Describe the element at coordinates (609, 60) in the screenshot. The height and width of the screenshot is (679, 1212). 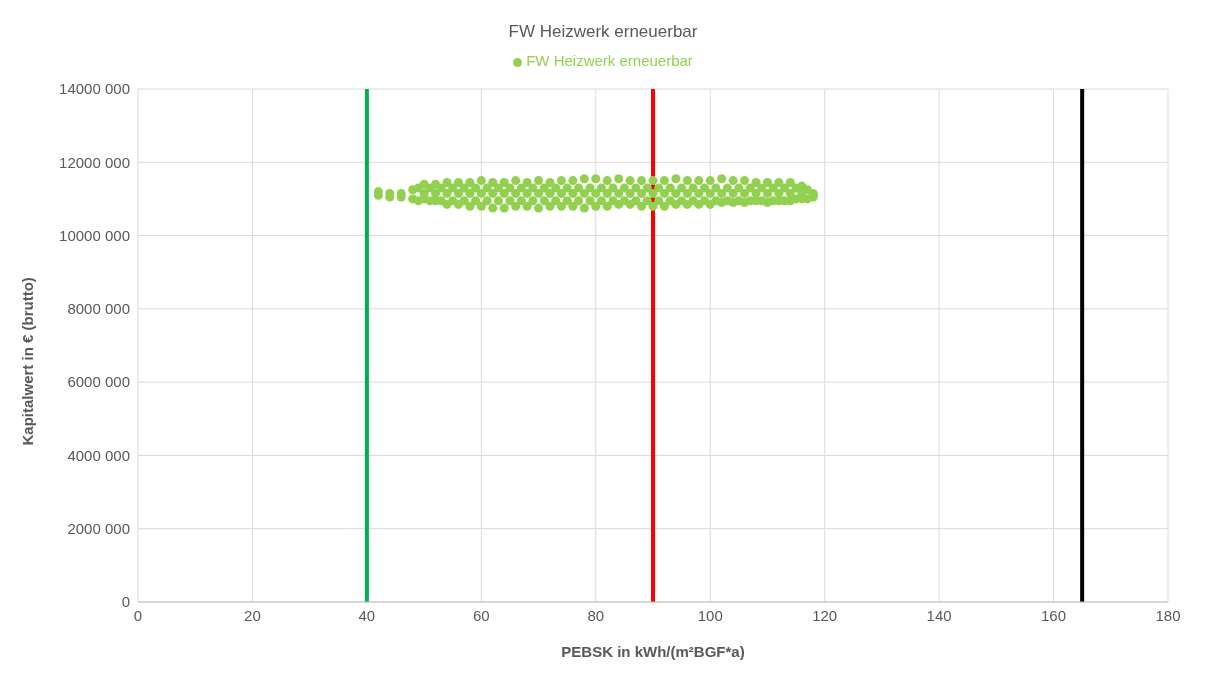
I see `legend-label: FW Heizwerk erneuerbar` at that location.